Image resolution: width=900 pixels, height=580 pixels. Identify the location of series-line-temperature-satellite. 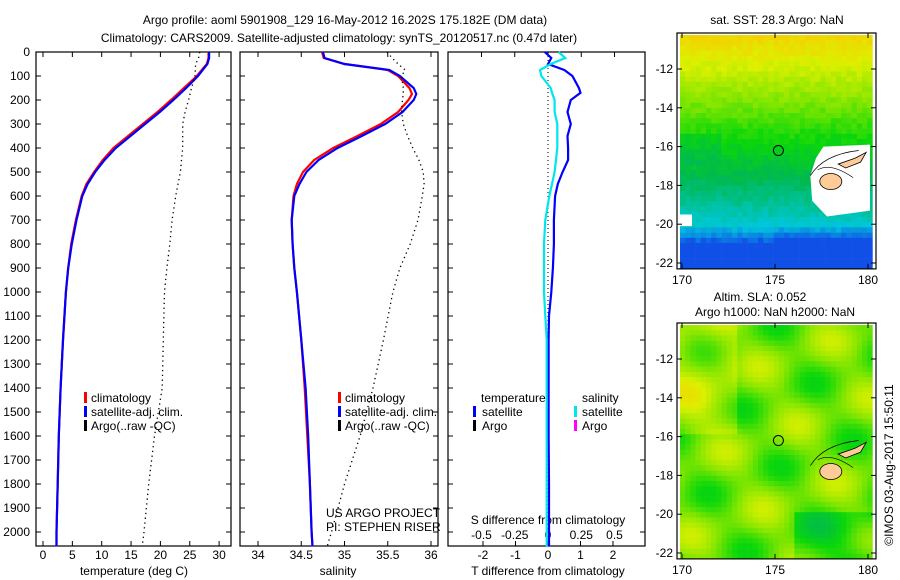
(563, 299).